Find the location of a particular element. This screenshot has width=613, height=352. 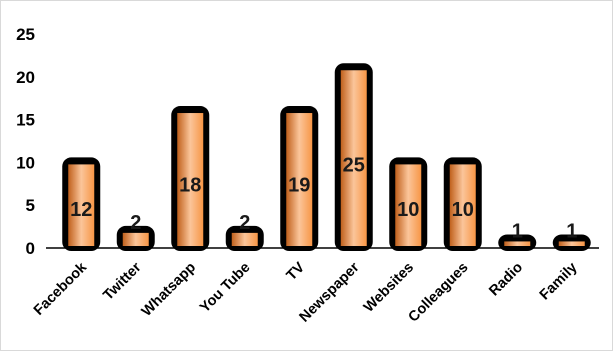

bar-websites is located at coordinates (408, 205).